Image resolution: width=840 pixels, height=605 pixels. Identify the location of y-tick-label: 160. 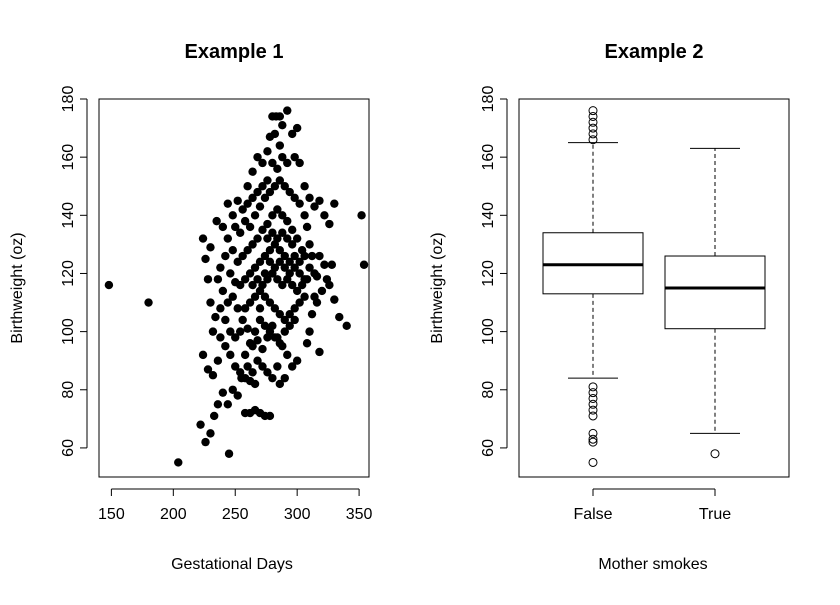
(68, 157).